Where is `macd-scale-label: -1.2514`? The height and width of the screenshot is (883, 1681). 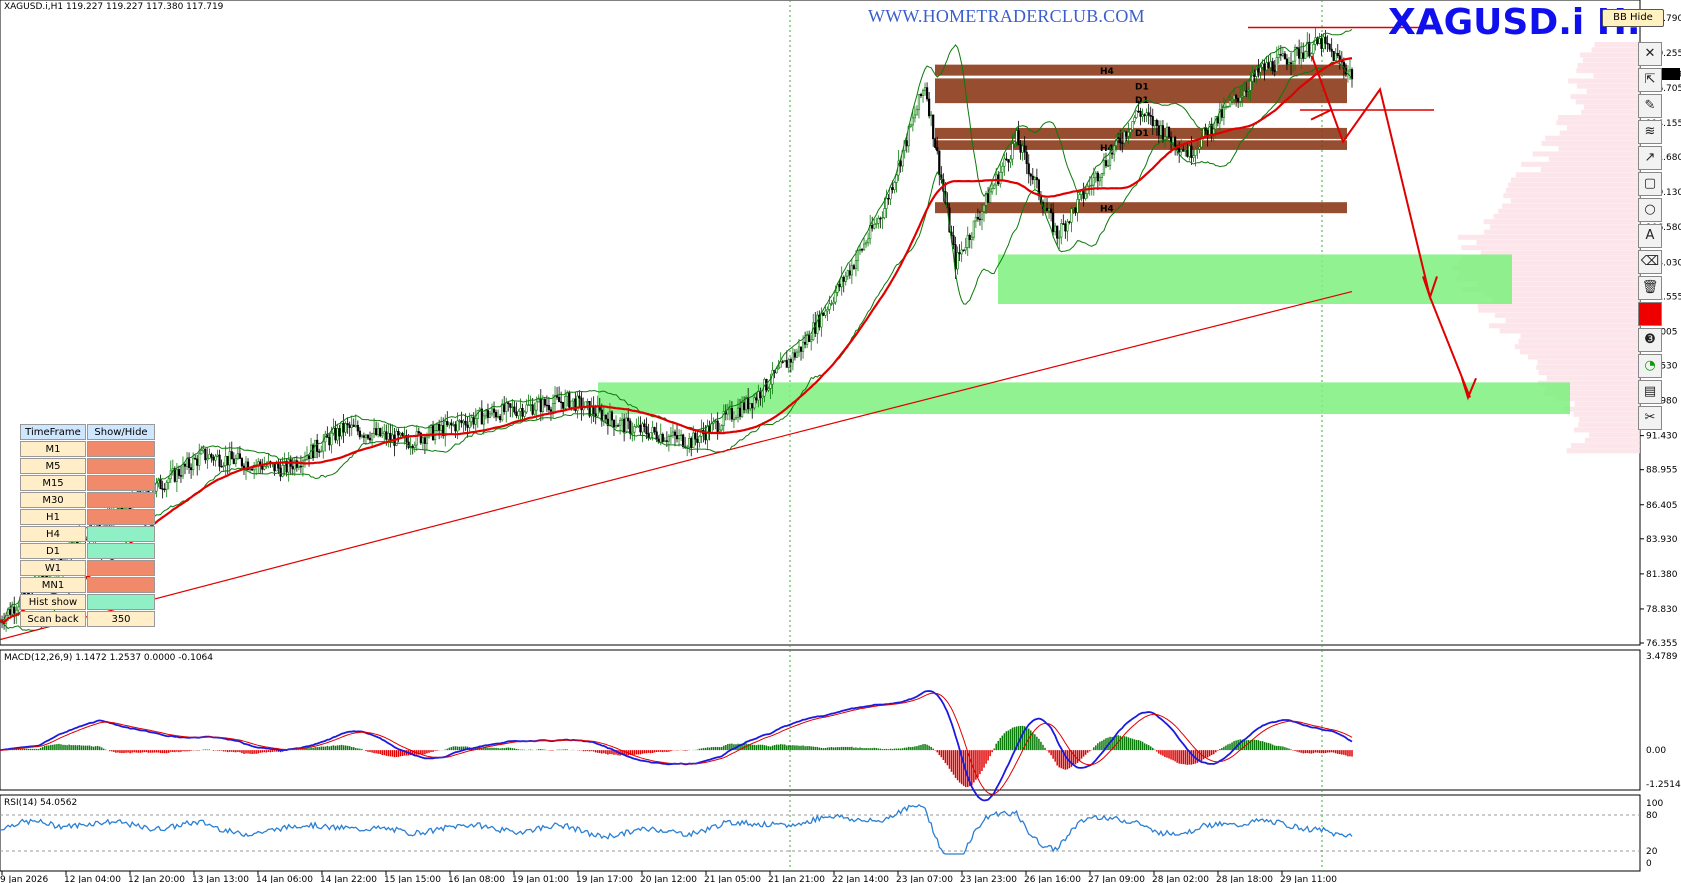 macd-scale-label: -1.2514 is located at coordinates (1663, 785).